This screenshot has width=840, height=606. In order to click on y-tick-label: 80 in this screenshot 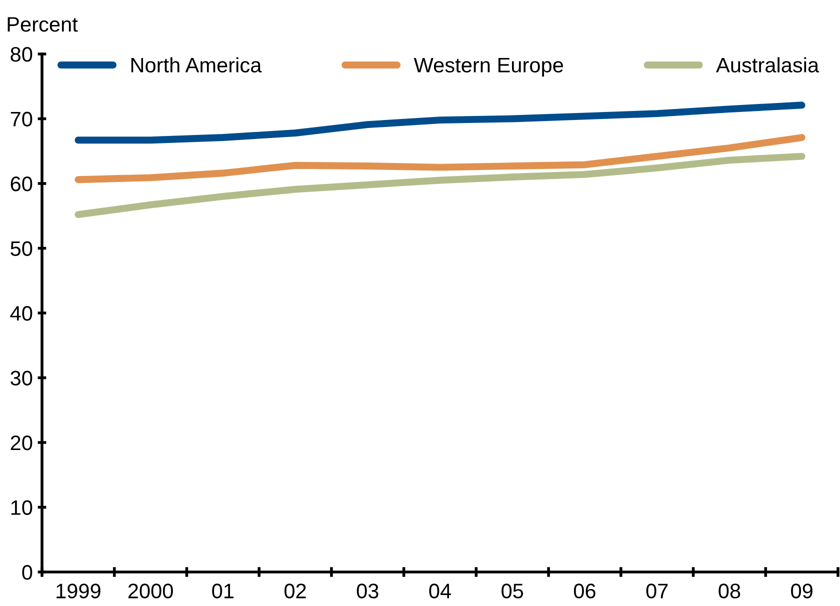, I will do `click(21, 54)`.